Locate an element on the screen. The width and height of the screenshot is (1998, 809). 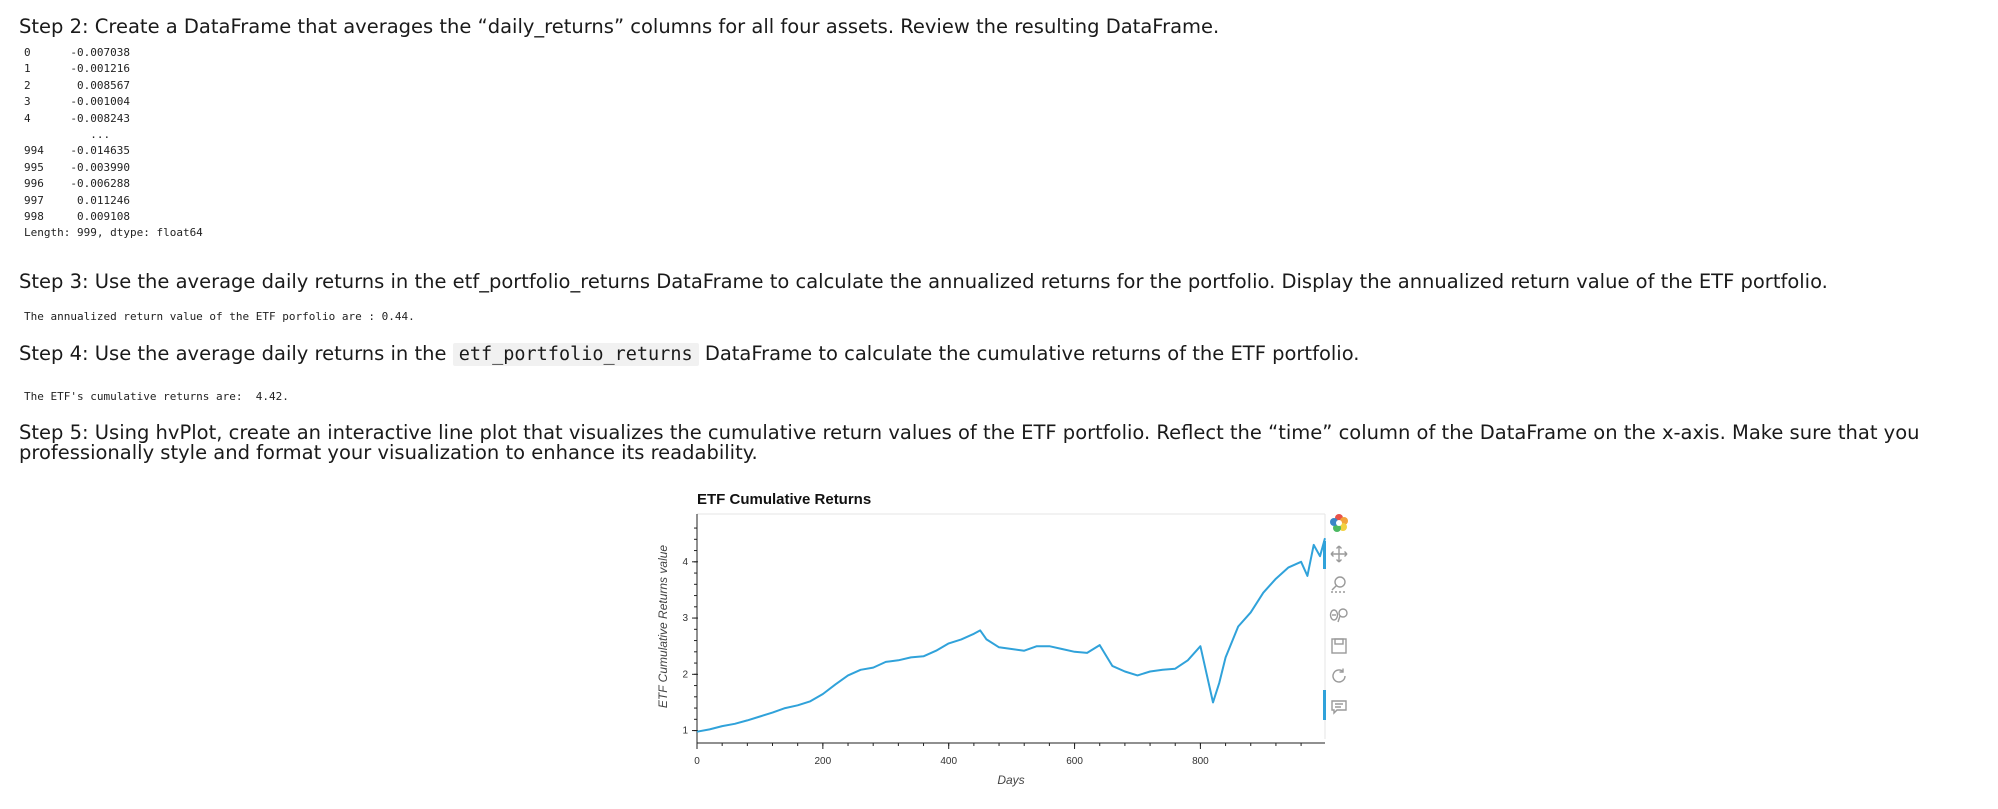
x-tick-label: 800 is located at coordinates (1200, 761).